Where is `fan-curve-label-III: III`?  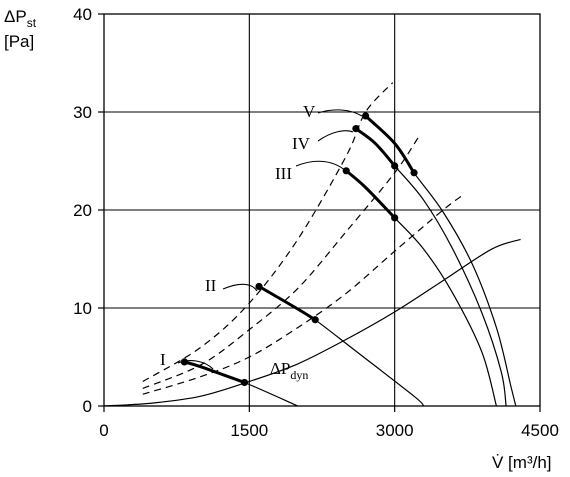 fan-curve-label-III: III is located at coordinates (283, 173).